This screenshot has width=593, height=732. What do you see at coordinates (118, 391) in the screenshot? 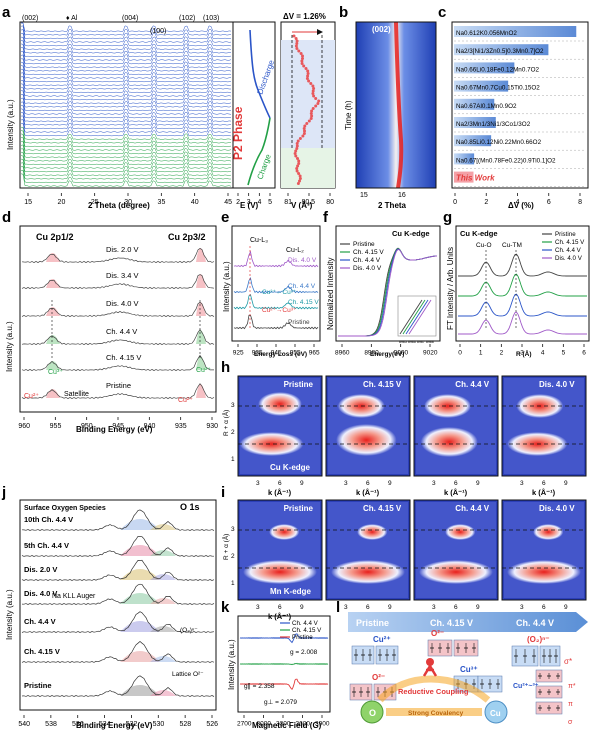
I see `d-spectrum` at bounding box center [118, 391].